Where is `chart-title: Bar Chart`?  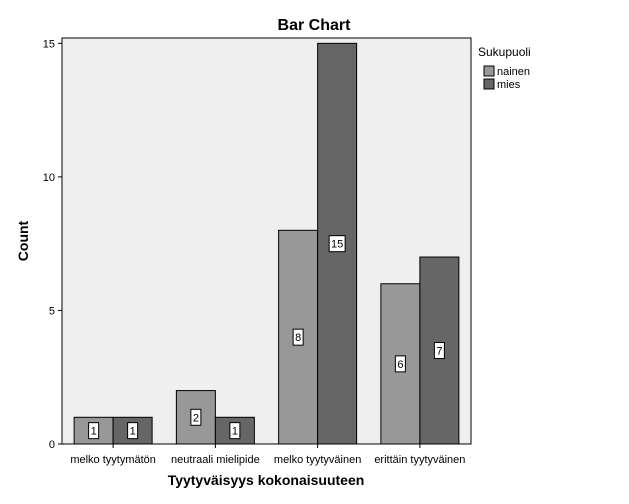
chart-title: Bar Chart is located at coordinates (315, 25).